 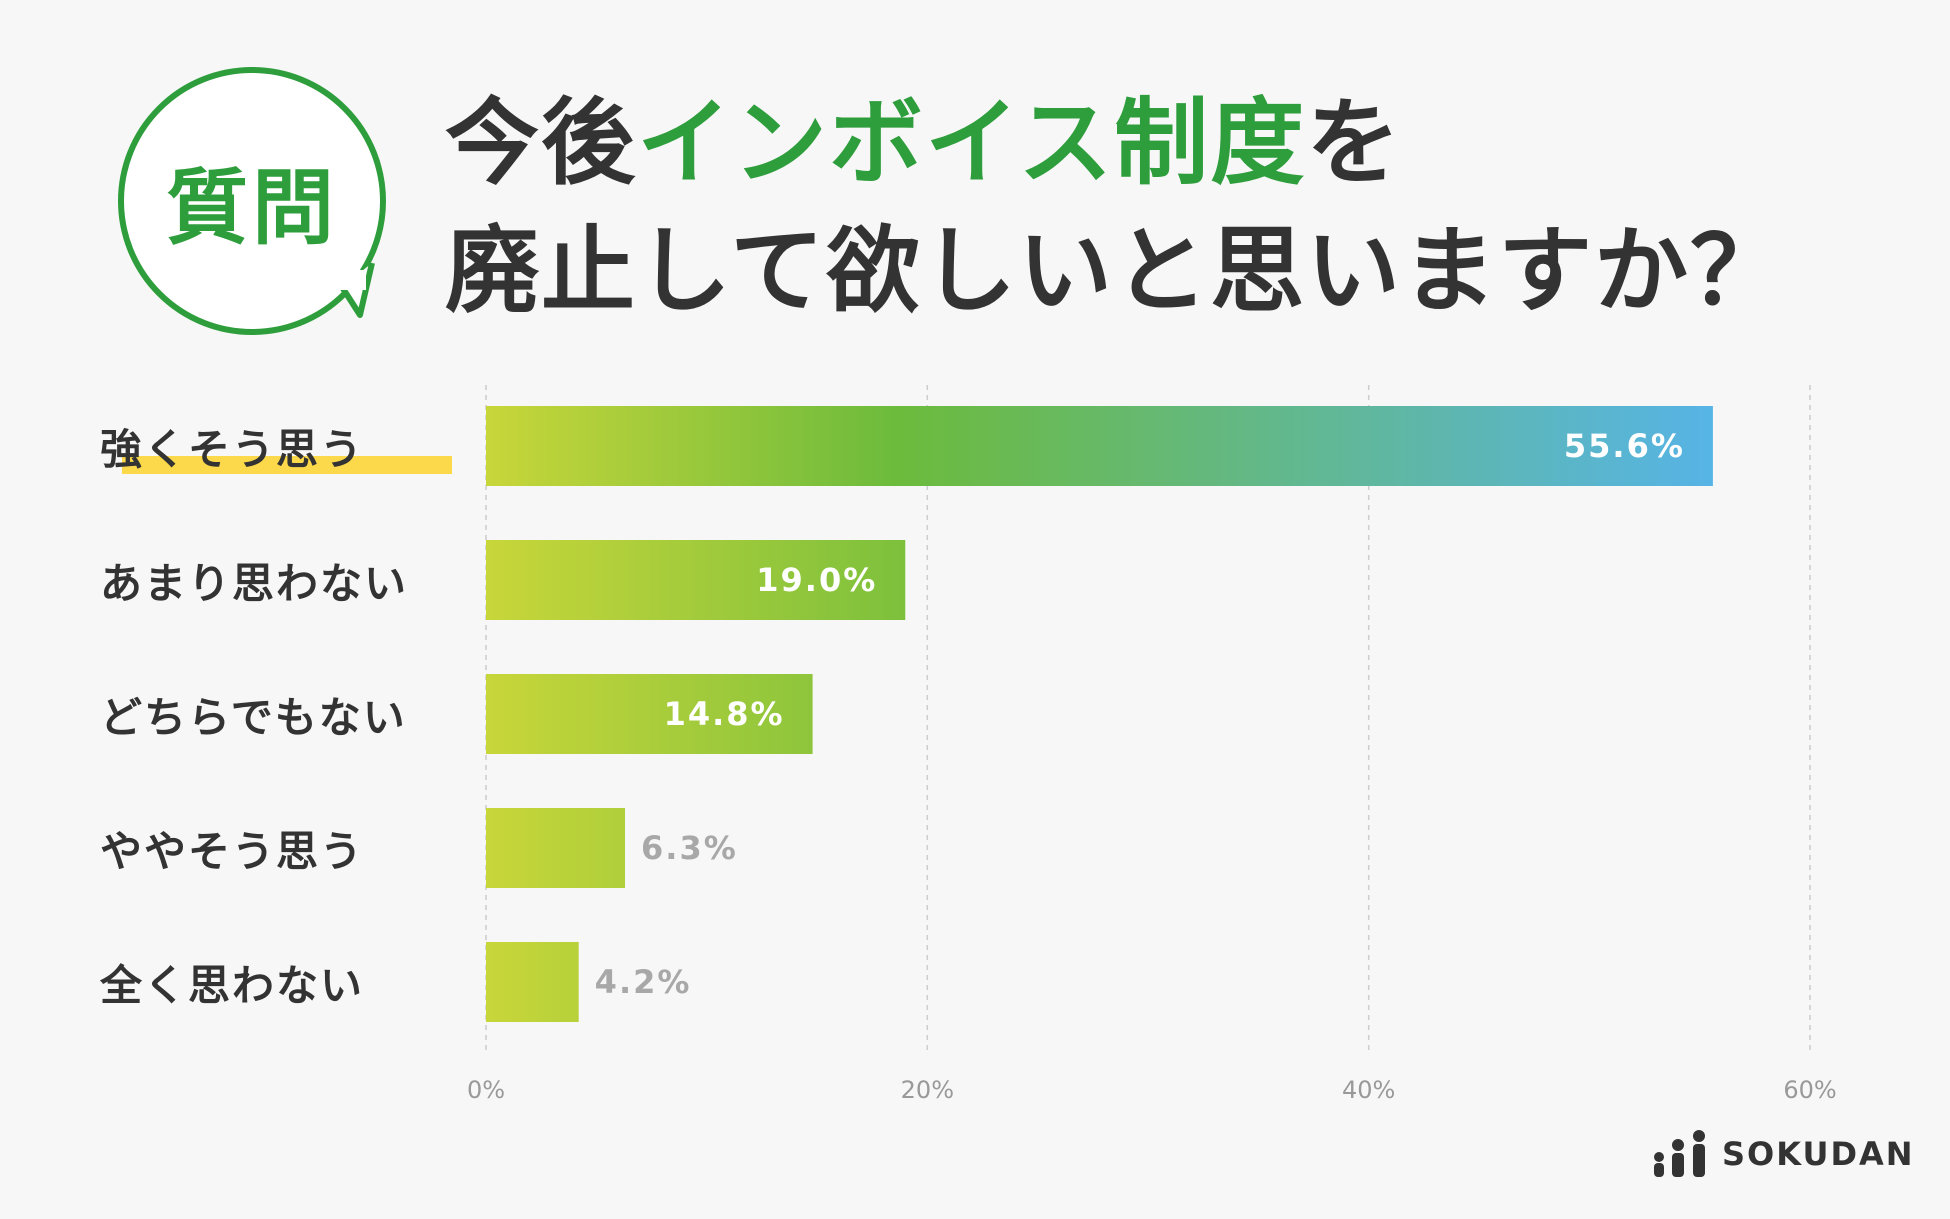 What do you see at coordinates (1818, 1154) in the screenshot?
I see `logo-text: SOKUDAN` at bounding box center [1818, 1154].